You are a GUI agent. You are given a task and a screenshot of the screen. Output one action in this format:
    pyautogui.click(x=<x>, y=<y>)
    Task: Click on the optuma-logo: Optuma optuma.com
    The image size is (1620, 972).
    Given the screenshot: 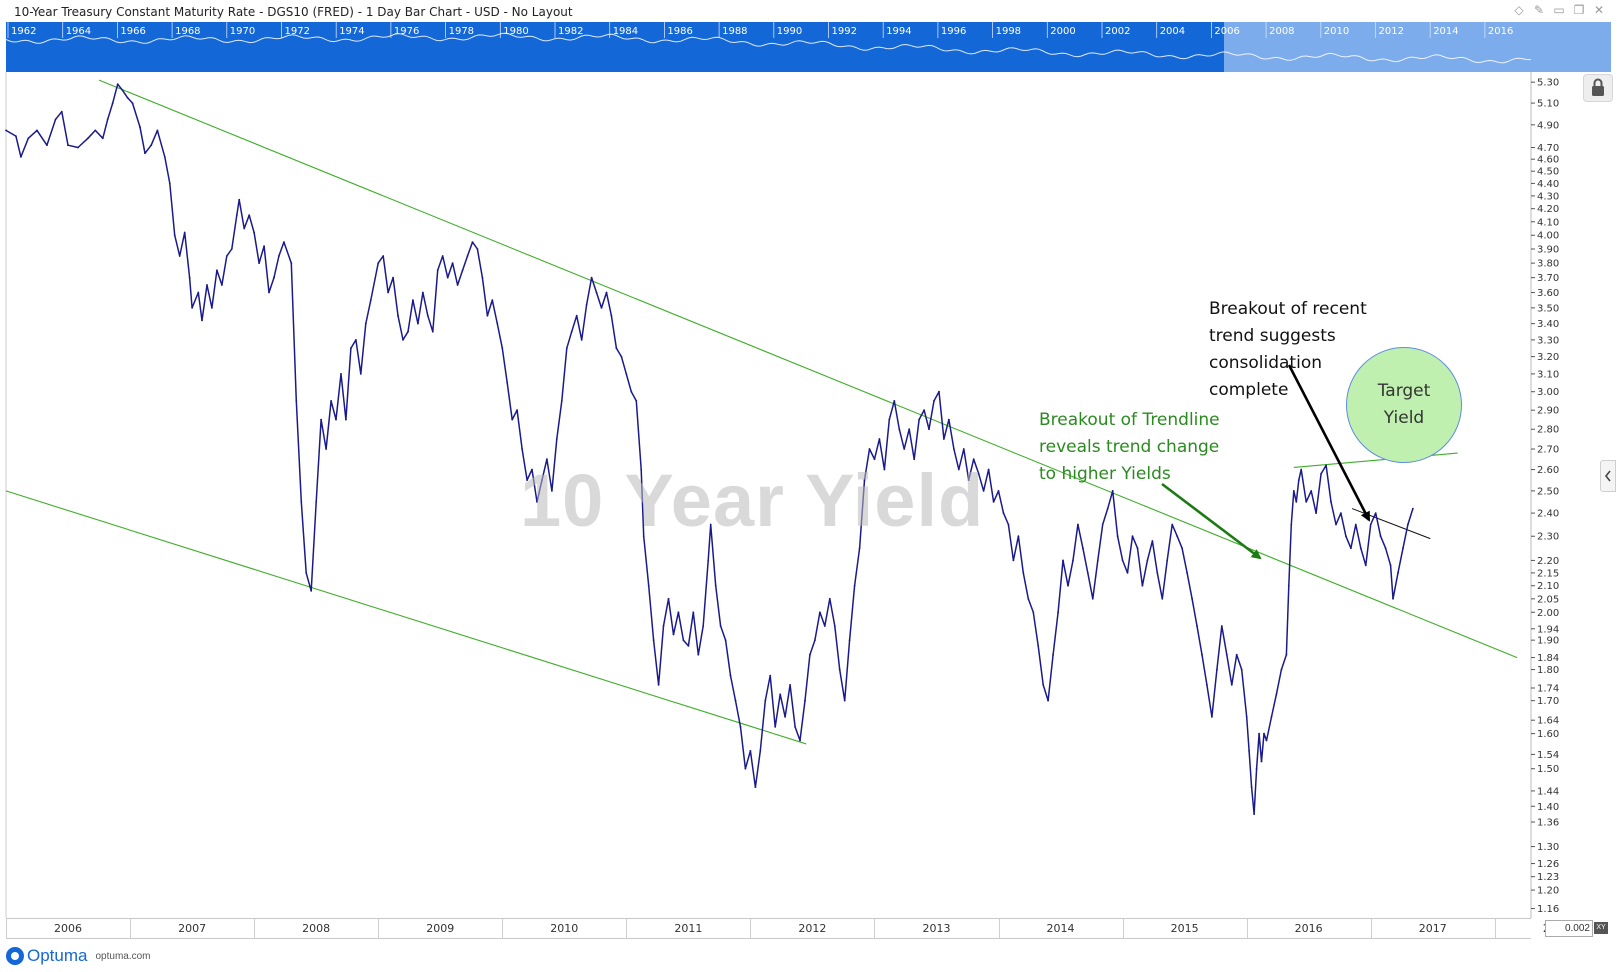 What is the action you would take?
    pyautogui.click(x=78, y=956)
    